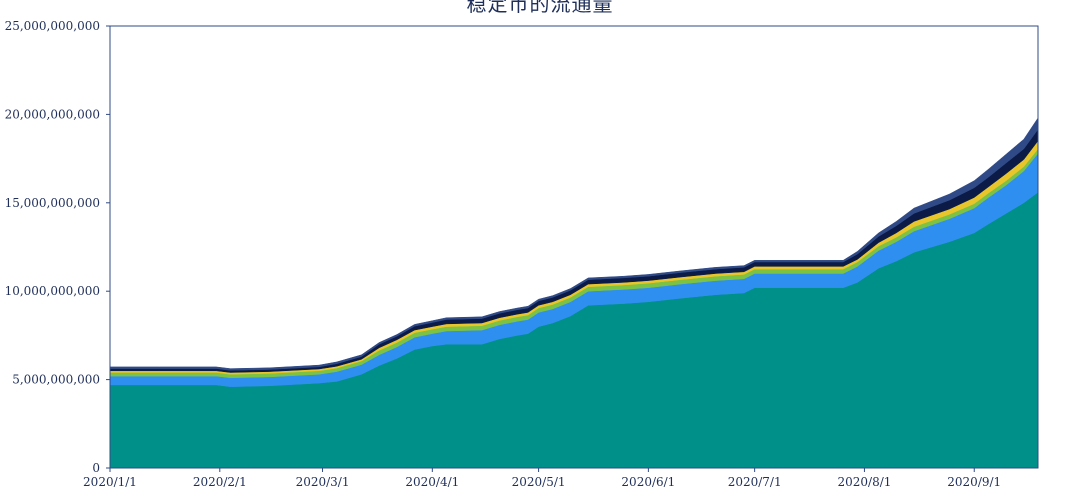  What do you see at coordinates (755, 482) in the screenshot?
I see `x-tick-label: 2020/7/1` at bounding box center [755, 482].